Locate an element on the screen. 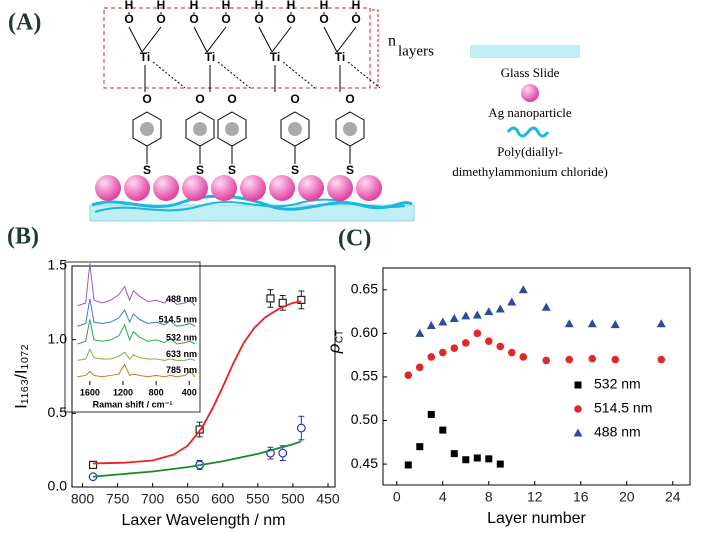 This screenshot has height=534, width=707. x-tick-label: 1200 is located at coordinates (123, 392).